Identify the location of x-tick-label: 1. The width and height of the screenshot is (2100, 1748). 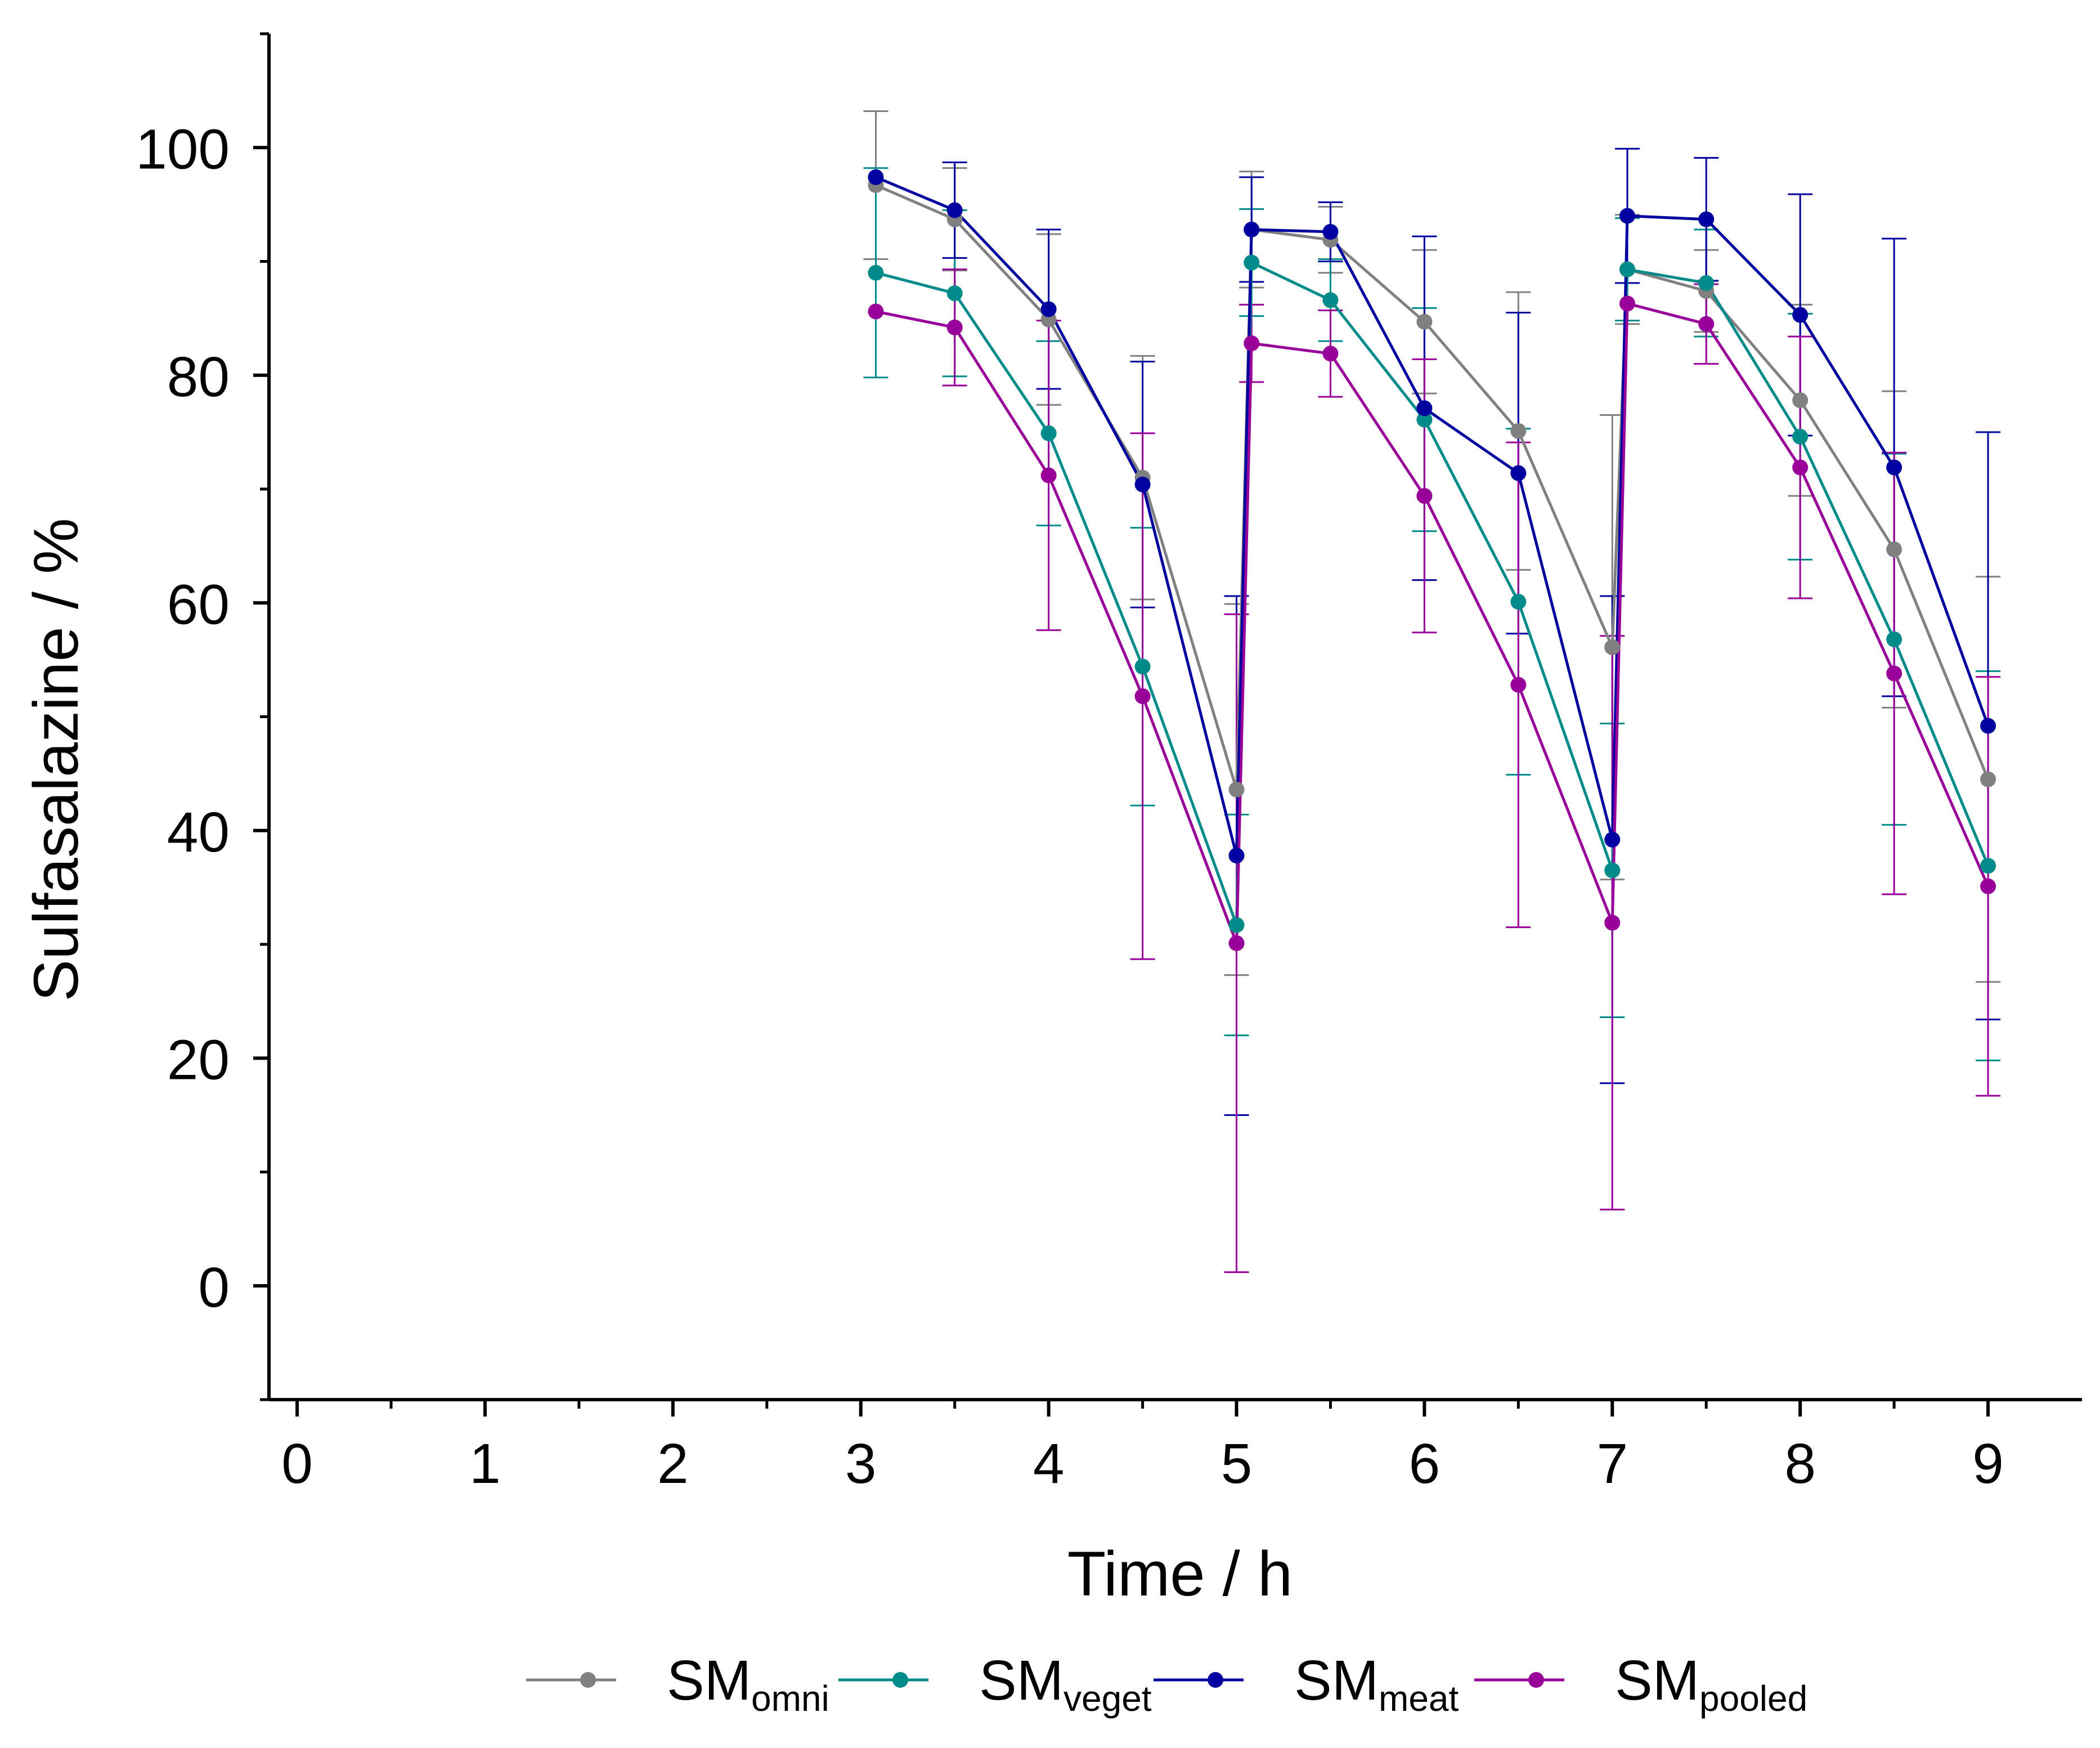
(485, 1463).